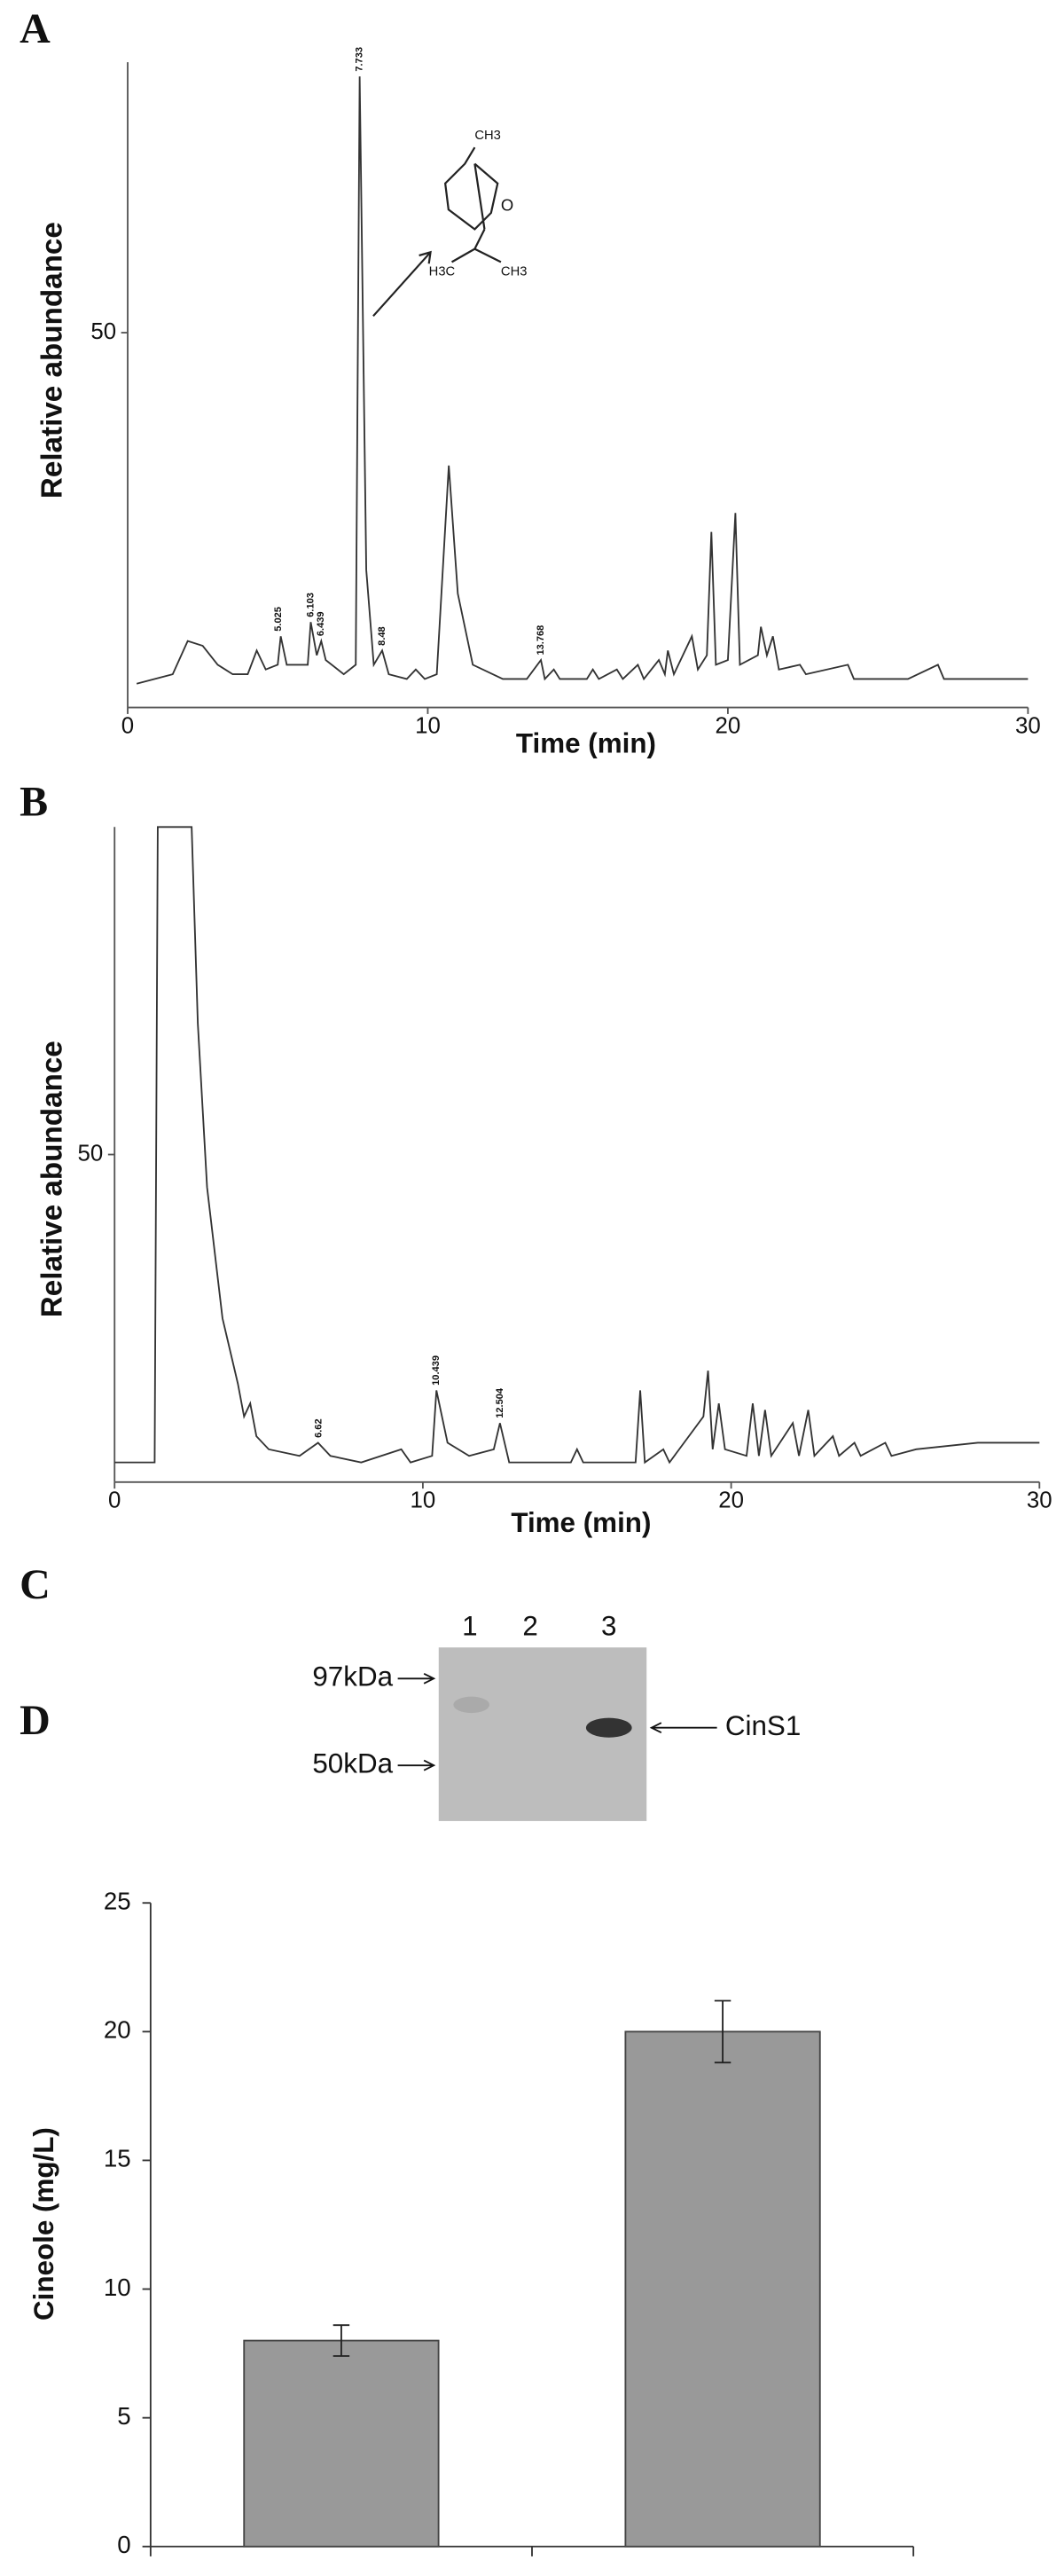 This screenshot has height=2576, width=1064. I want to click on peak-label: 7.733, so click(360, 59).